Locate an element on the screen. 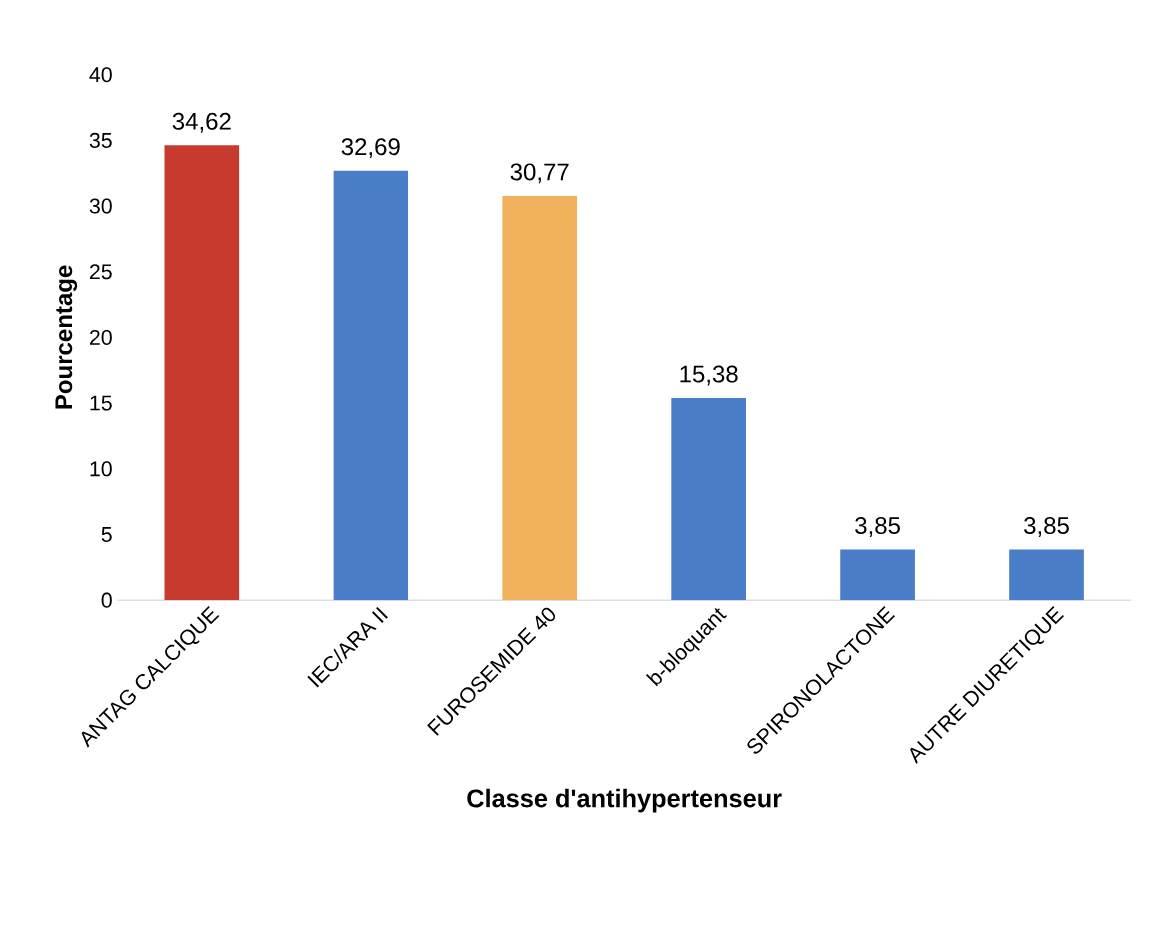  y-tick-label: 0 is located at coordinates (106, 600).